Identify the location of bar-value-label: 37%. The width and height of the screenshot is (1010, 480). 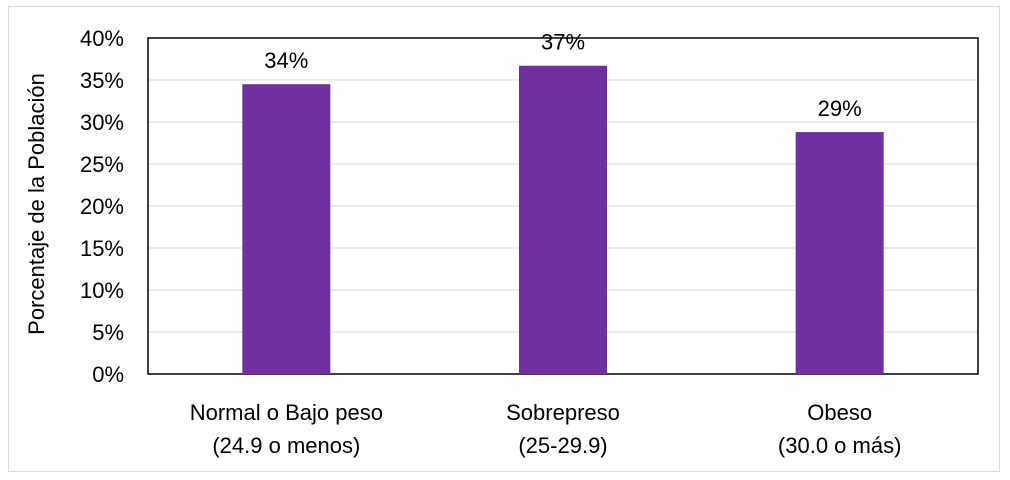
(563, 42).